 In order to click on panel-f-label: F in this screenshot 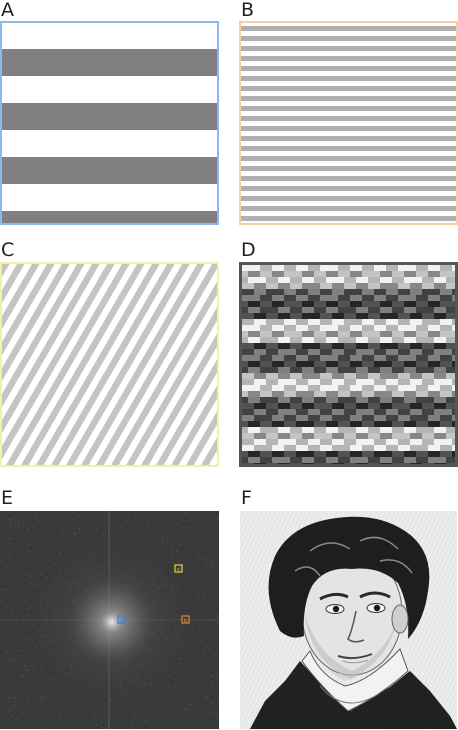, I will do `click(246, 498)`.